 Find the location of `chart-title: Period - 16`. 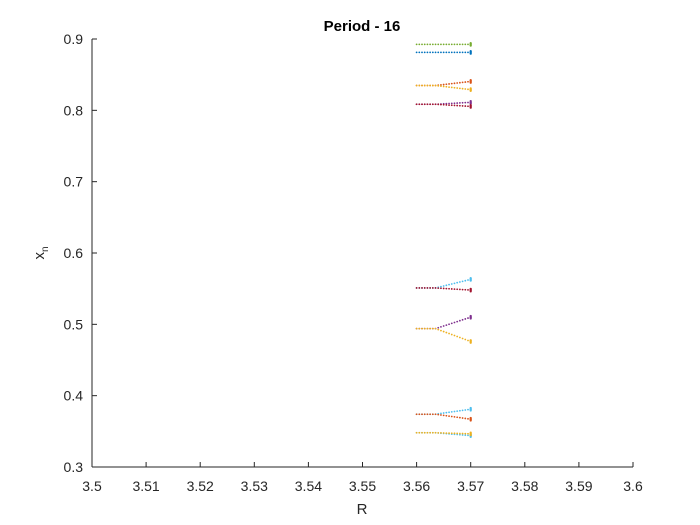

chart-title: Period - 16 is located at coordinates (362, 26).